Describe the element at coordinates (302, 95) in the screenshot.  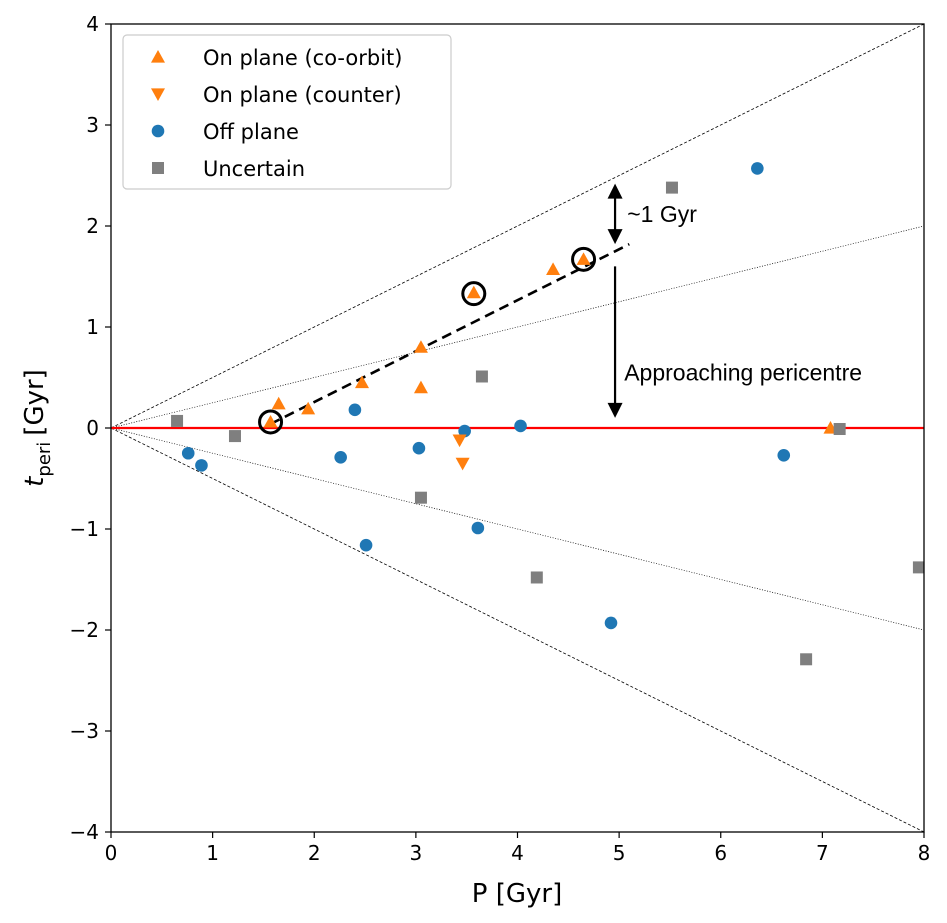
I see `legend-label-on-plane-counter: On plane (counter)` at that location.